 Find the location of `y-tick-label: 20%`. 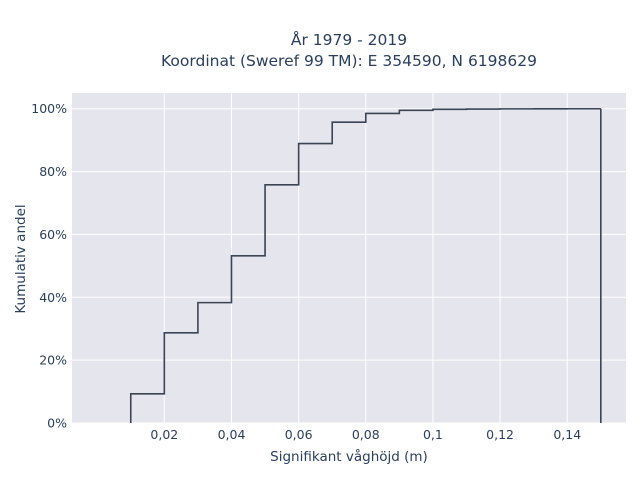

y-tick-label: 20% is located at coordinates (53, 360).